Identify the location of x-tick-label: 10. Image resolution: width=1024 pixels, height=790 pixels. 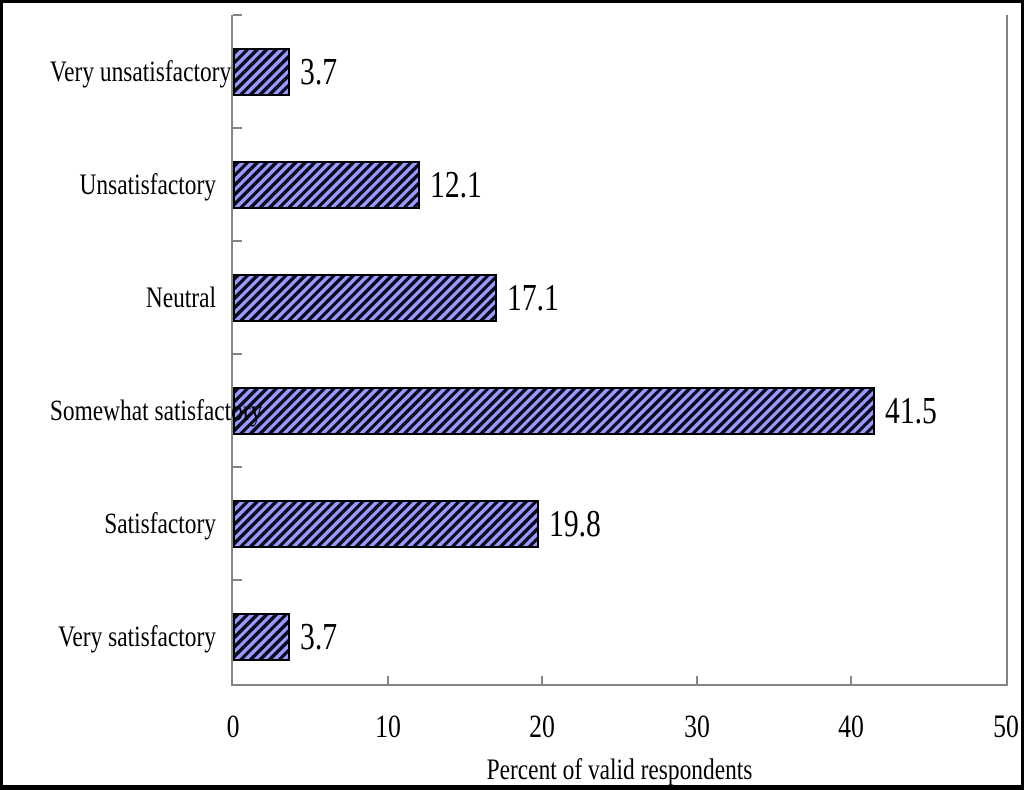
(387, 727).